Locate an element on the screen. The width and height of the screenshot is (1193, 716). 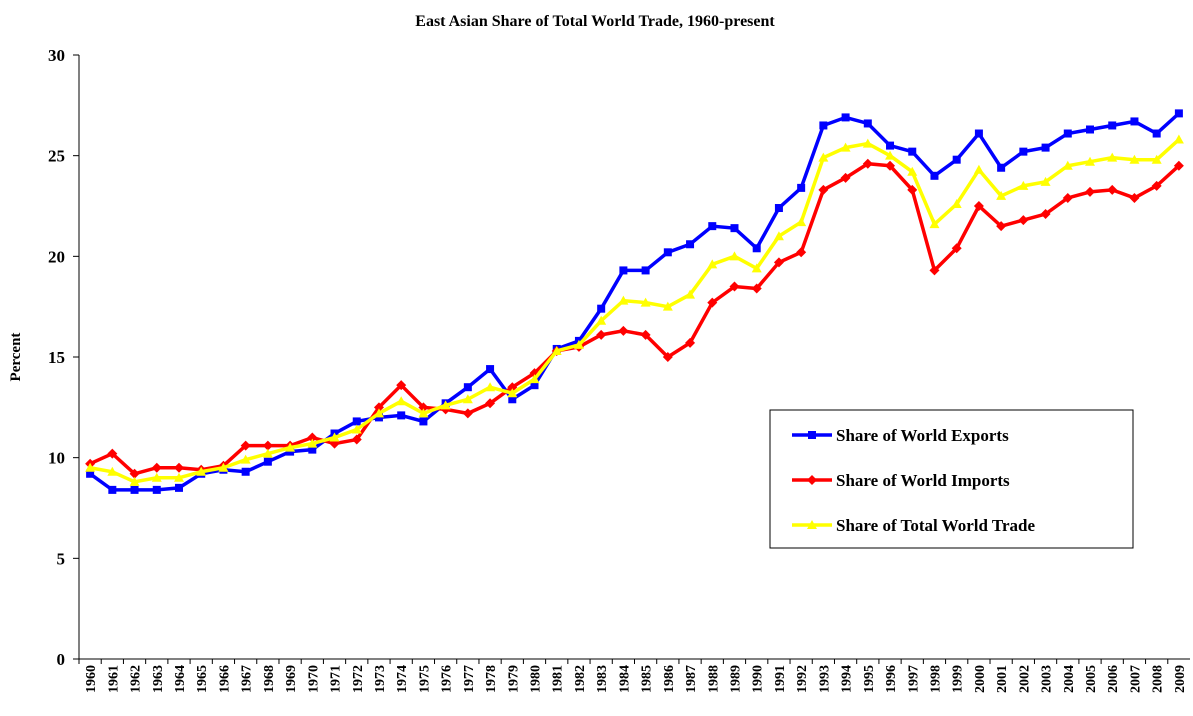
x-tick-label: 1990 is located at coordinates (758, 679).